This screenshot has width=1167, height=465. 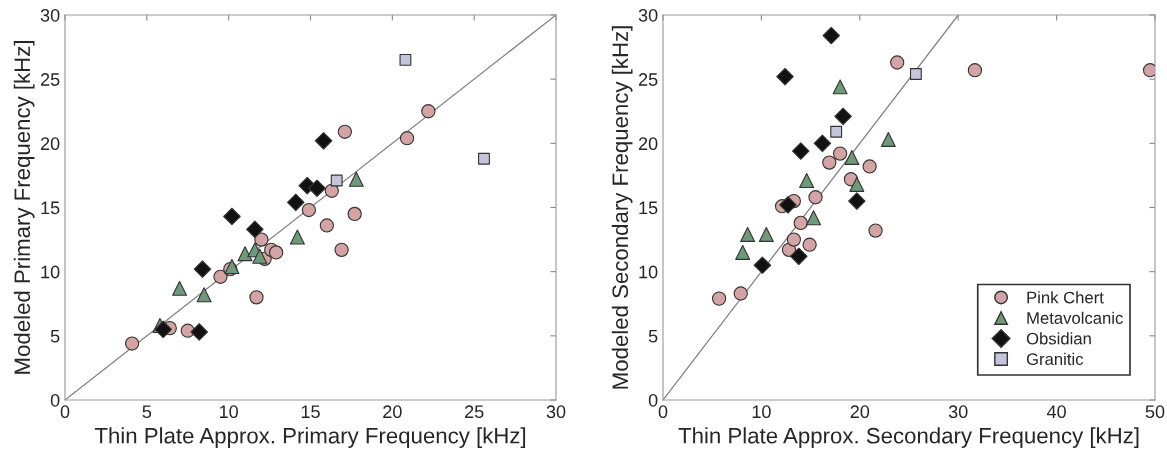 I want to click on y-axis-title: Modeled Secondary Frequency [kHz], so click(x=622, y=207).